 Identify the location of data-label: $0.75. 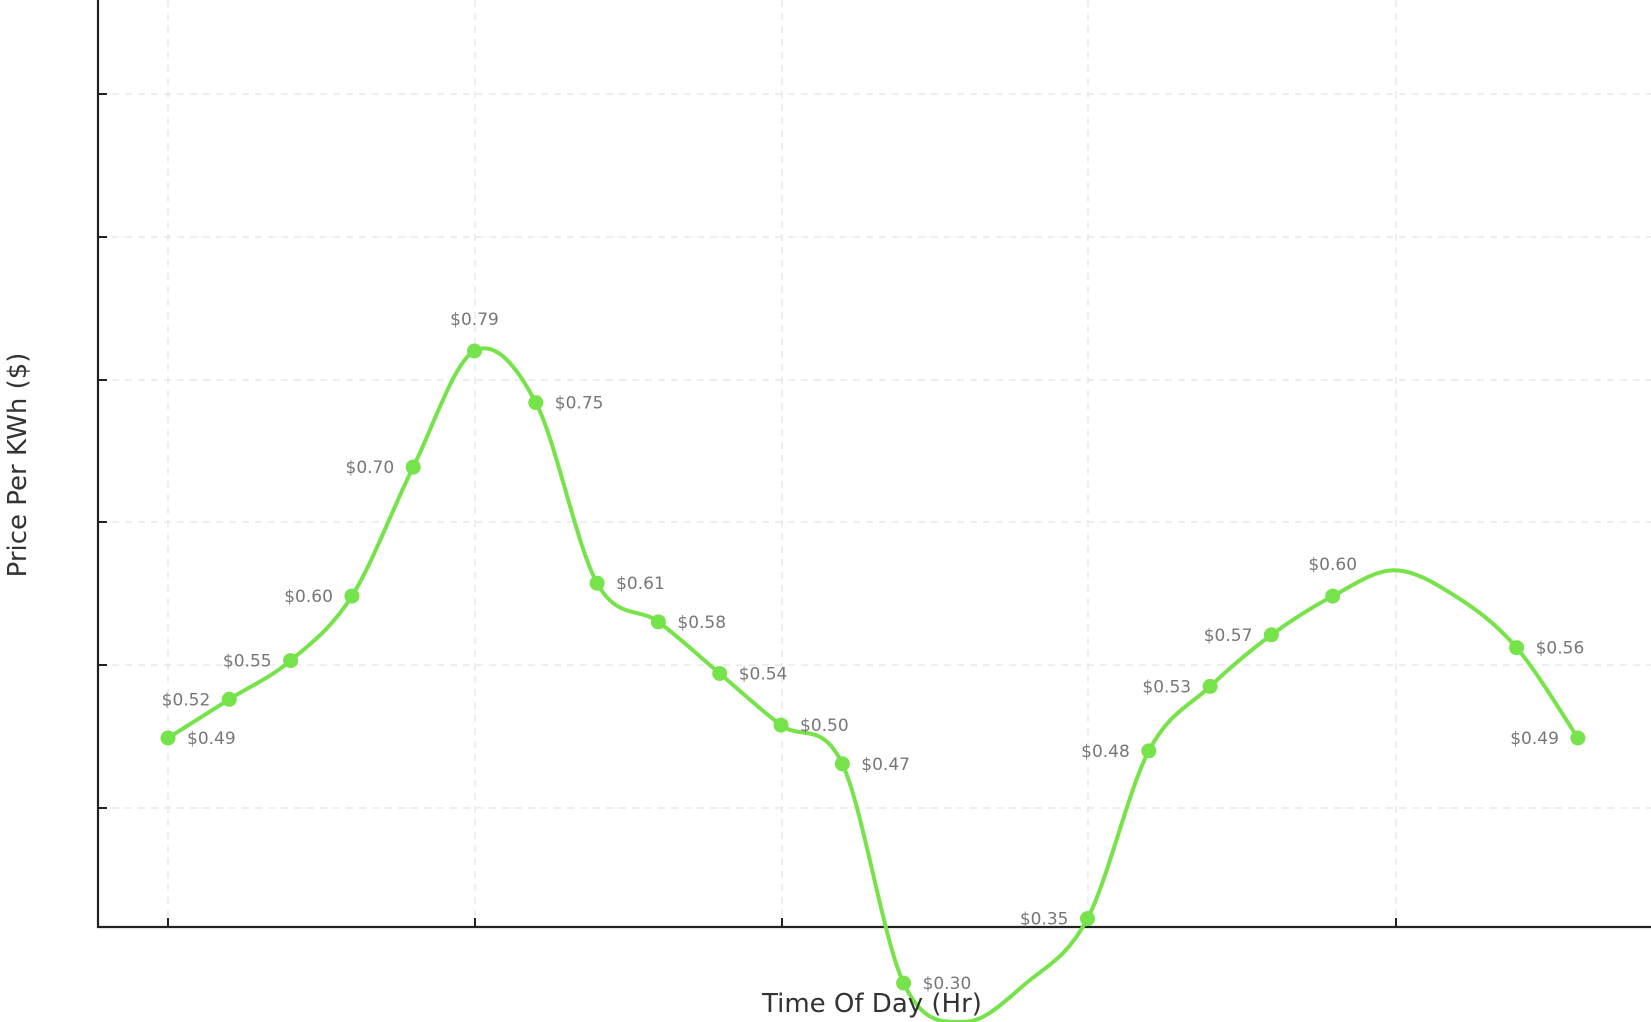
(579, 404).